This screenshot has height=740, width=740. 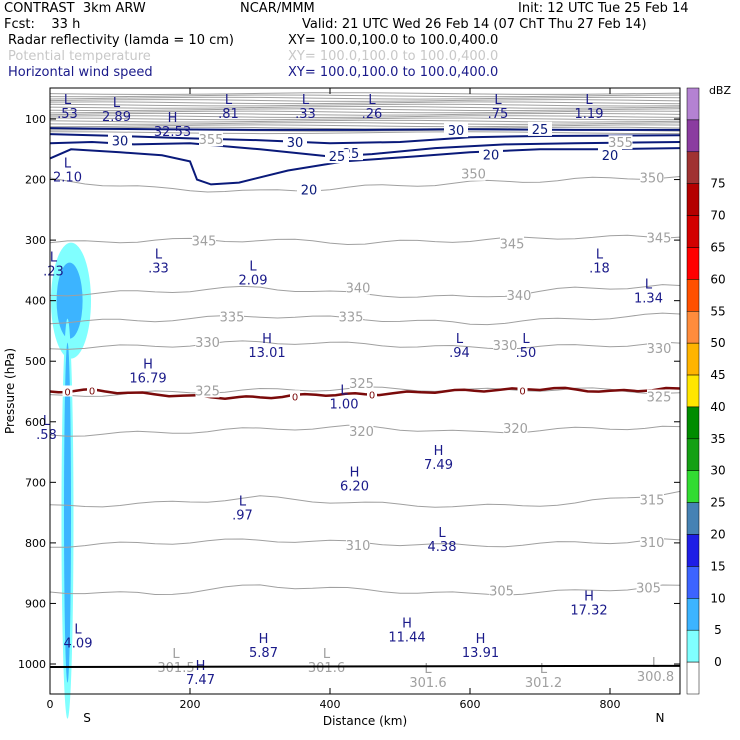 What do you see at coordinates (35, 361) in the screenshot?
I see `y-tick-label: 500` at bounding box center [35, 361].